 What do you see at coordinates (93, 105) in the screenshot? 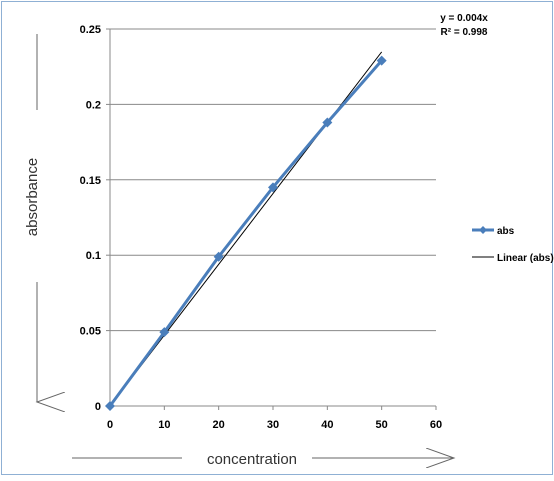
I see `y-tick-label: 0.2` at bounding box center [93, 105].